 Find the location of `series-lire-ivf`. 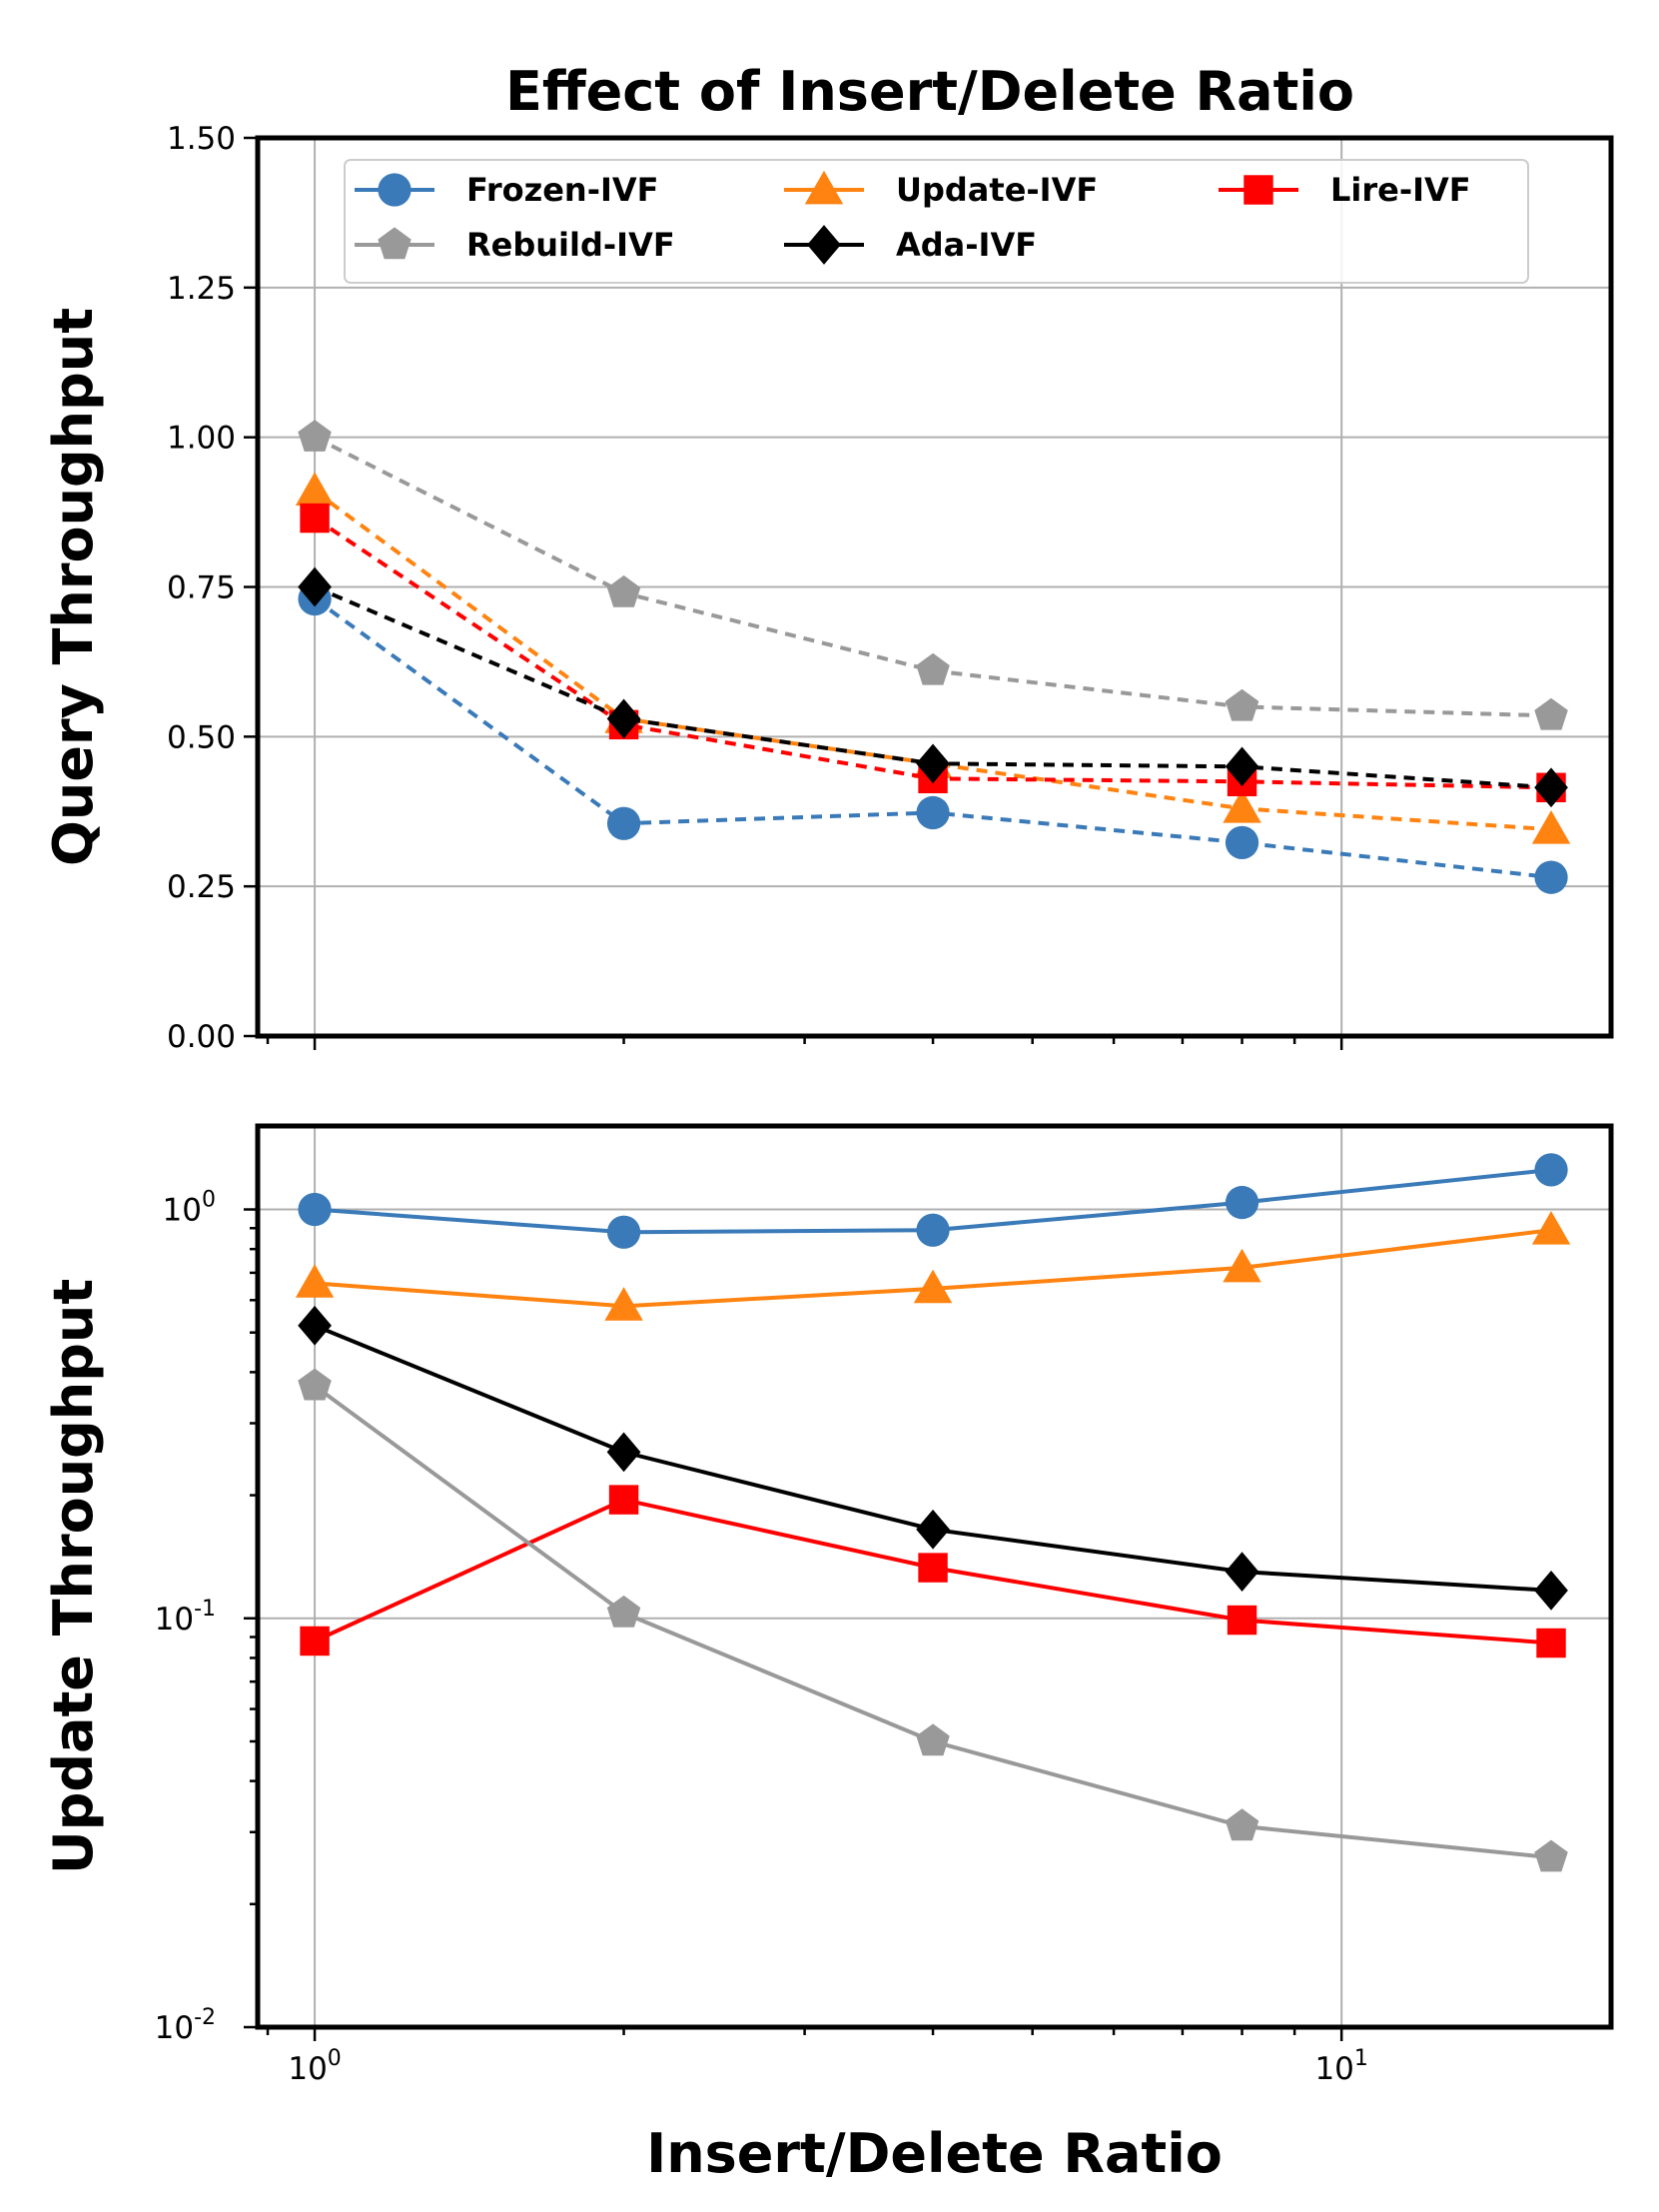

series-lire-ivf is located at coordinates (933, 1572).